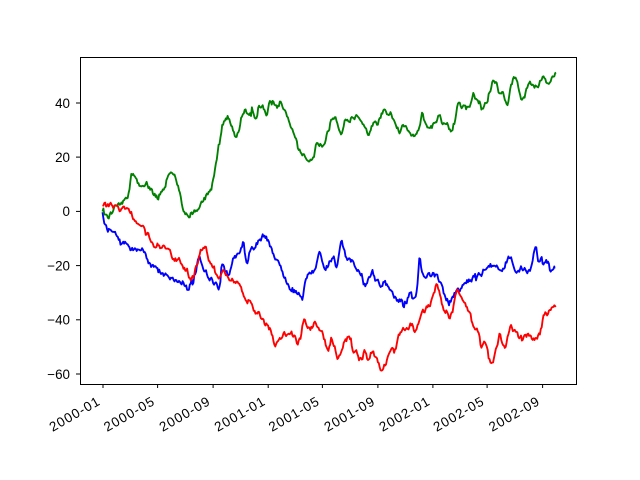  I want to click on svg-text: −60, so click(58, 374).